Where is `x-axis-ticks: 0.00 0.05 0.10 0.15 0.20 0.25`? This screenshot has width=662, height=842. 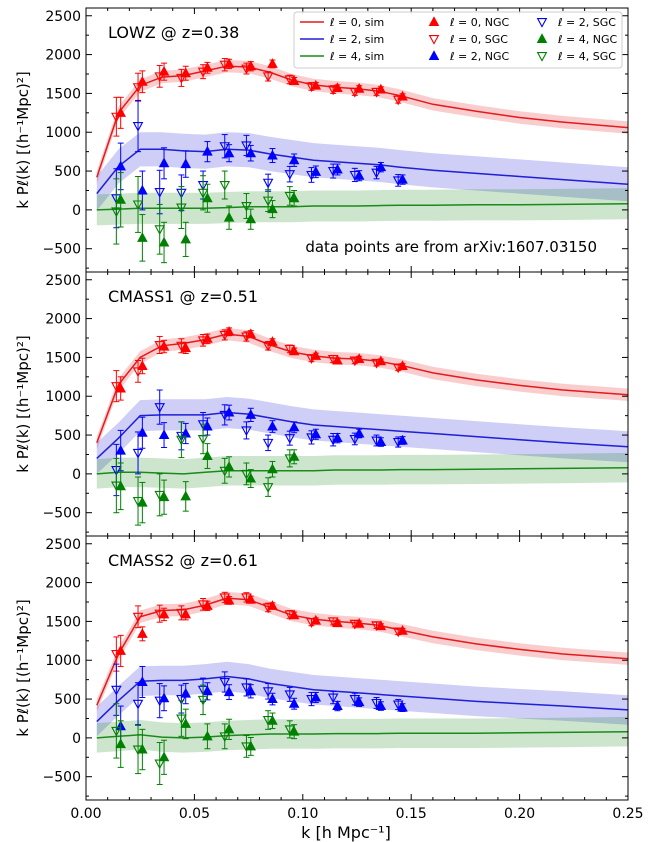
x-axis-ticks: 0.00 0.05 0.10 0.15 0.20 0.25 is located at coordinates (356, 814).